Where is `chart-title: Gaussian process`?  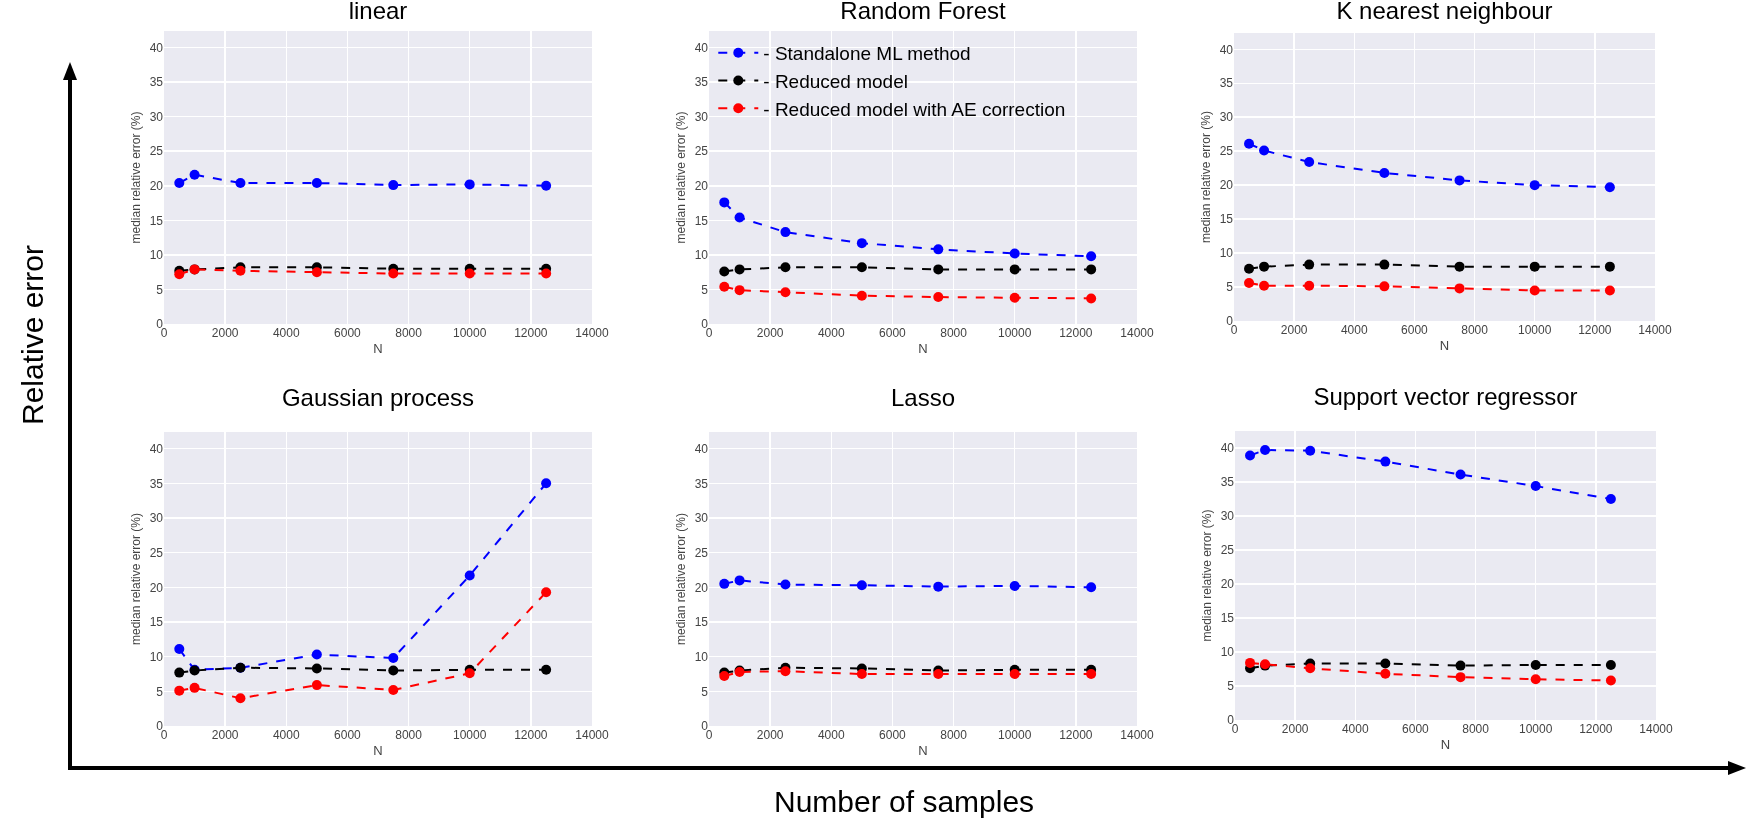 chart-title: Gaussian process is located at coordinates (378, 397).